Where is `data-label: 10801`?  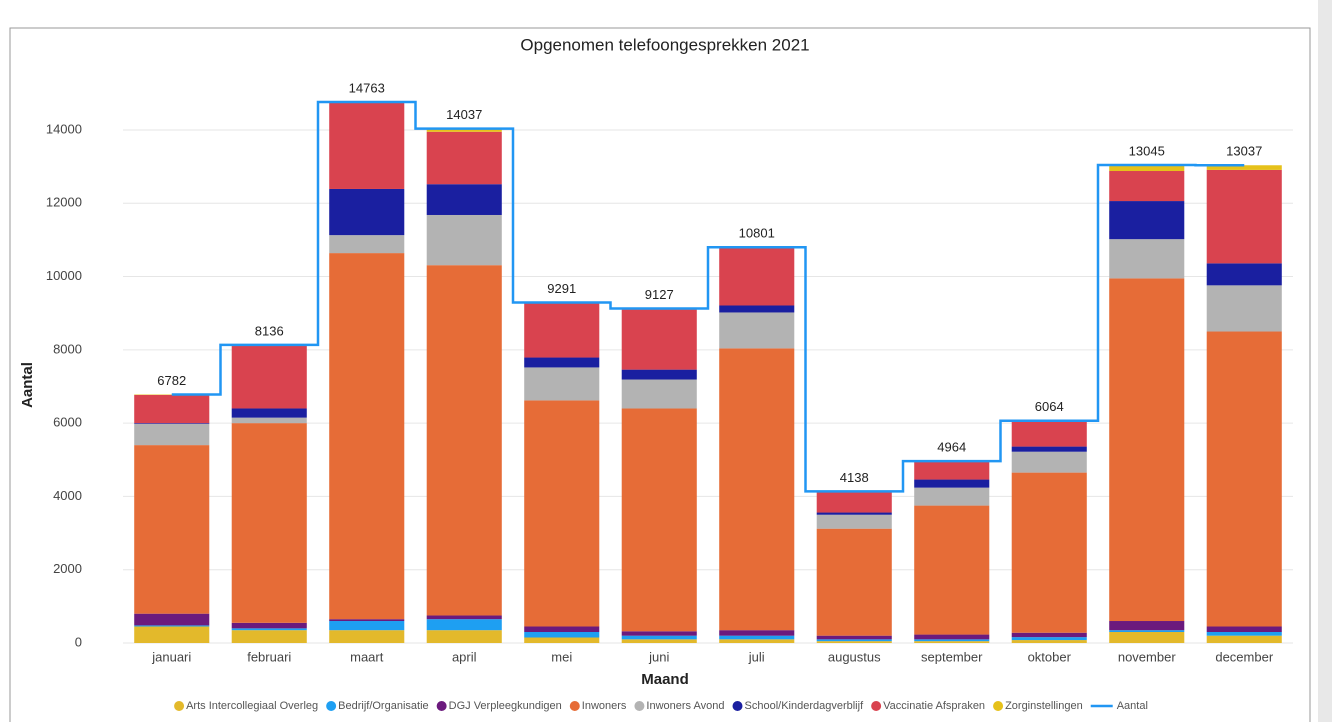
data-label: 10801 is located at coordinates (757, 233).